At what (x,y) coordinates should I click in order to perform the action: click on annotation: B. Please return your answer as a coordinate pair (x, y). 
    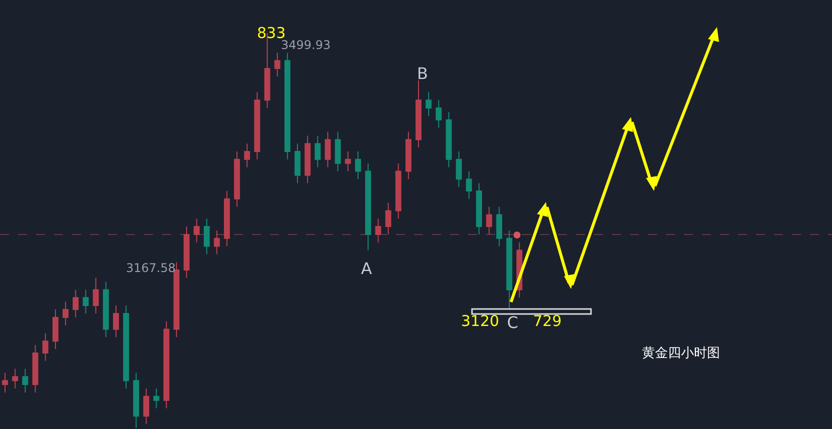
    Looking at the image, I should click on (422, 73).